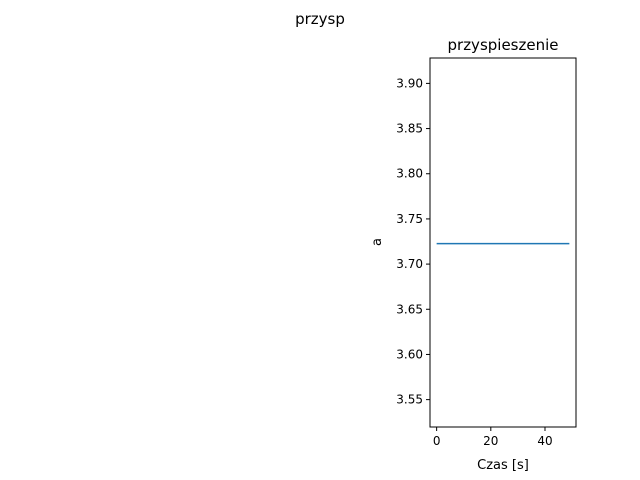 The image size is (640, 480). I want to click on y-tick-label: 3.80, so click(409, 174).